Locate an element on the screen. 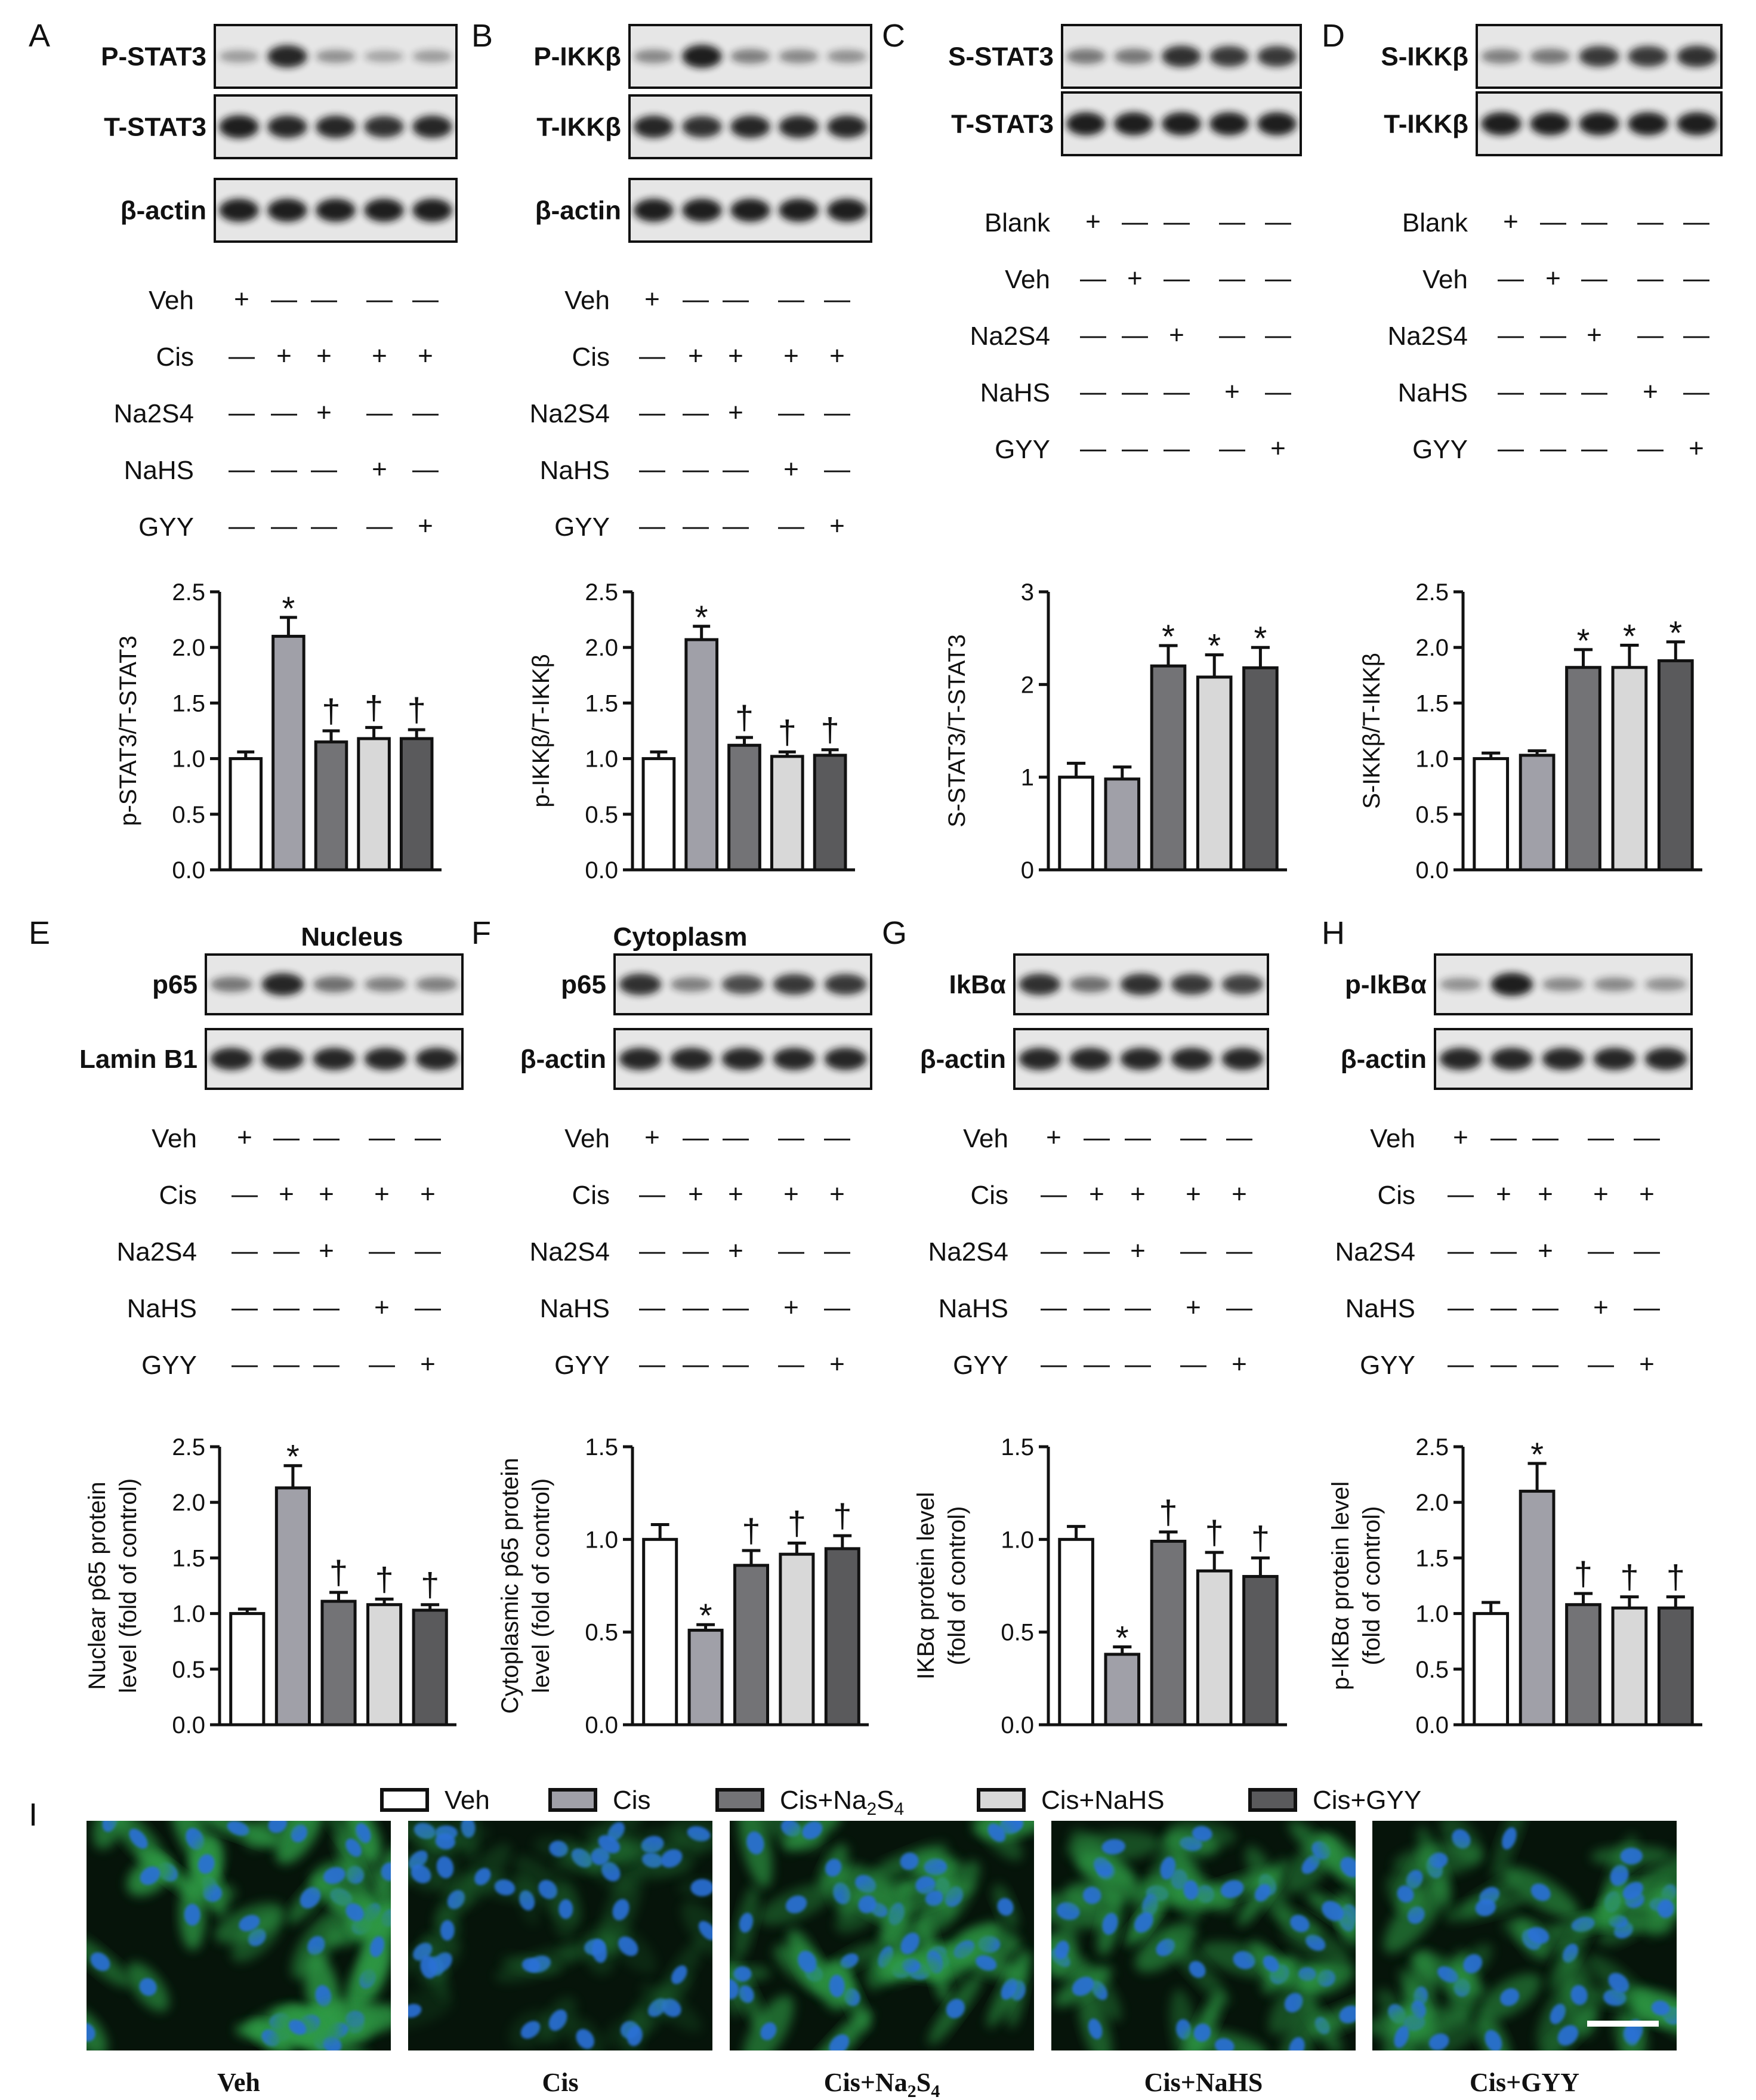 This screenshot has width=1756, height=2100. blot-row-label: T-STAT3 is located at coordinates (1002, 124).